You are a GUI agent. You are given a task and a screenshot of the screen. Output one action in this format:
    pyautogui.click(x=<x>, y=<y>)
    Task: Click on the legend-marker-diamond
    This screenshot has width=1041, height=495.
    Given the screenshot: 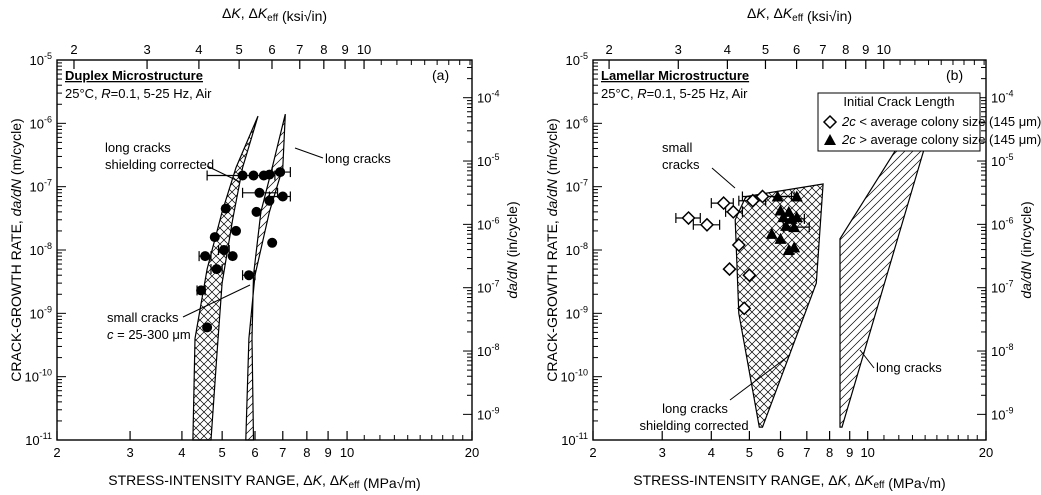 What is the action you would take?
    pyautogui.click(x=830, y=122)
    